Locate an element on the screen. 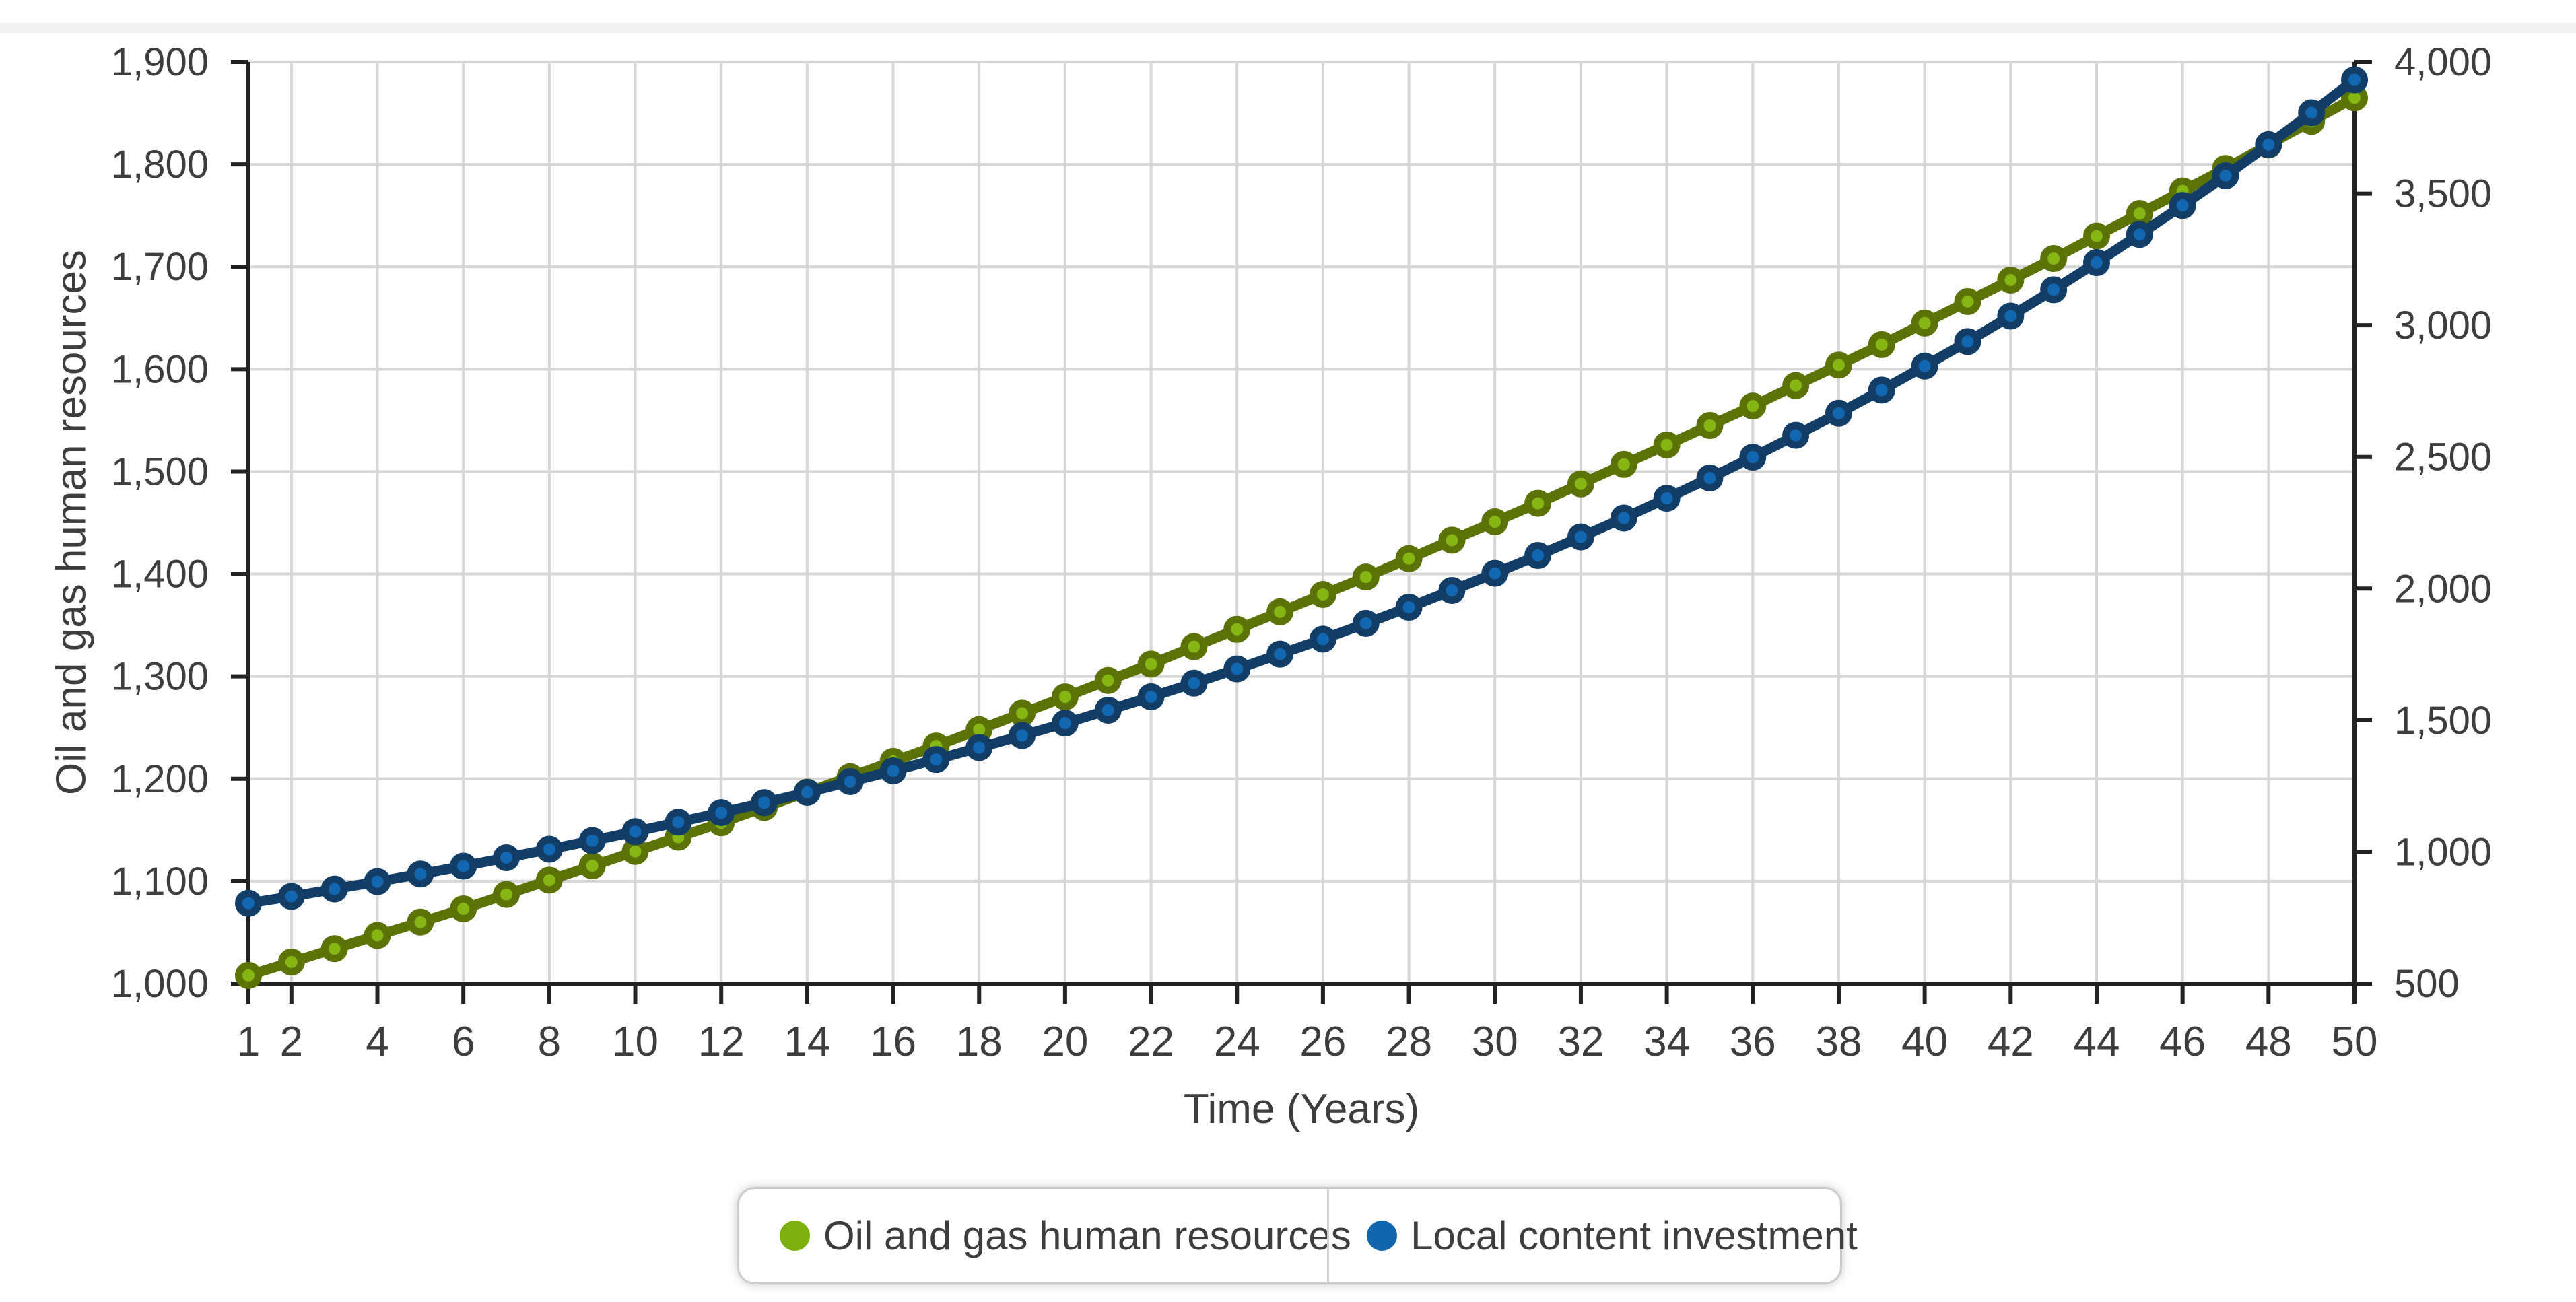 The image size is (2576, 1302). y-left-tick-label: 1,500 is located at coordinates (160, 472).